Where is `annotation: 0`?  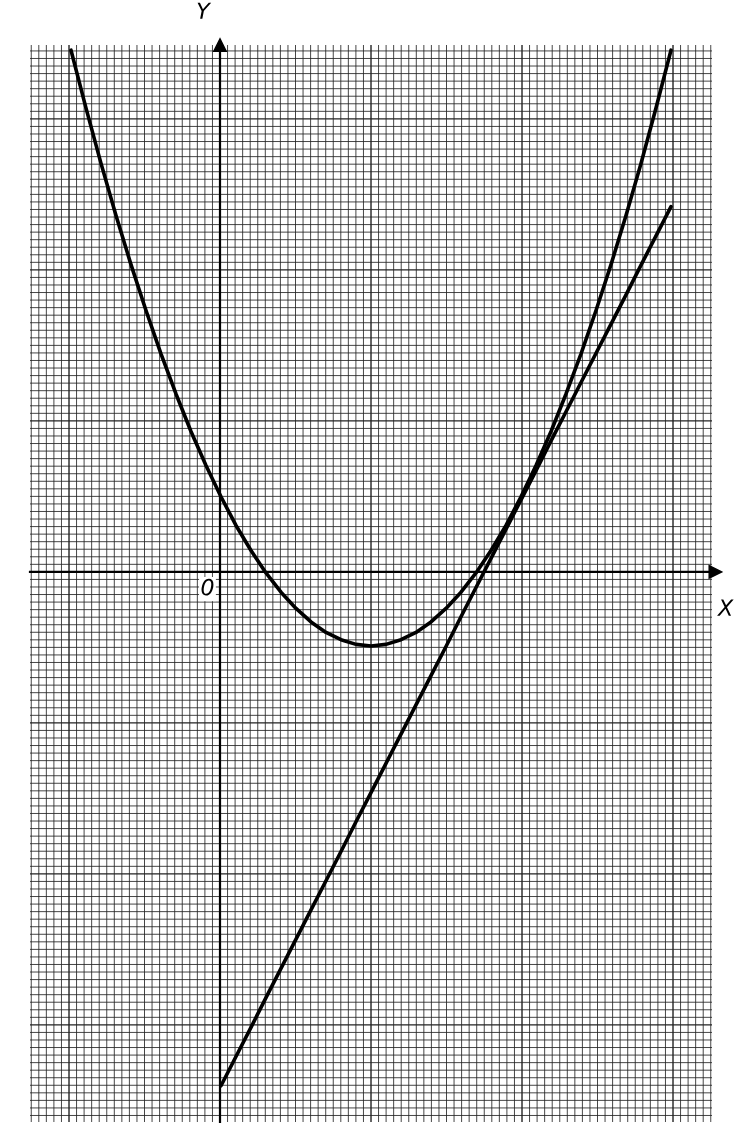 annotation: 0 is located at coordinates (207, 587).